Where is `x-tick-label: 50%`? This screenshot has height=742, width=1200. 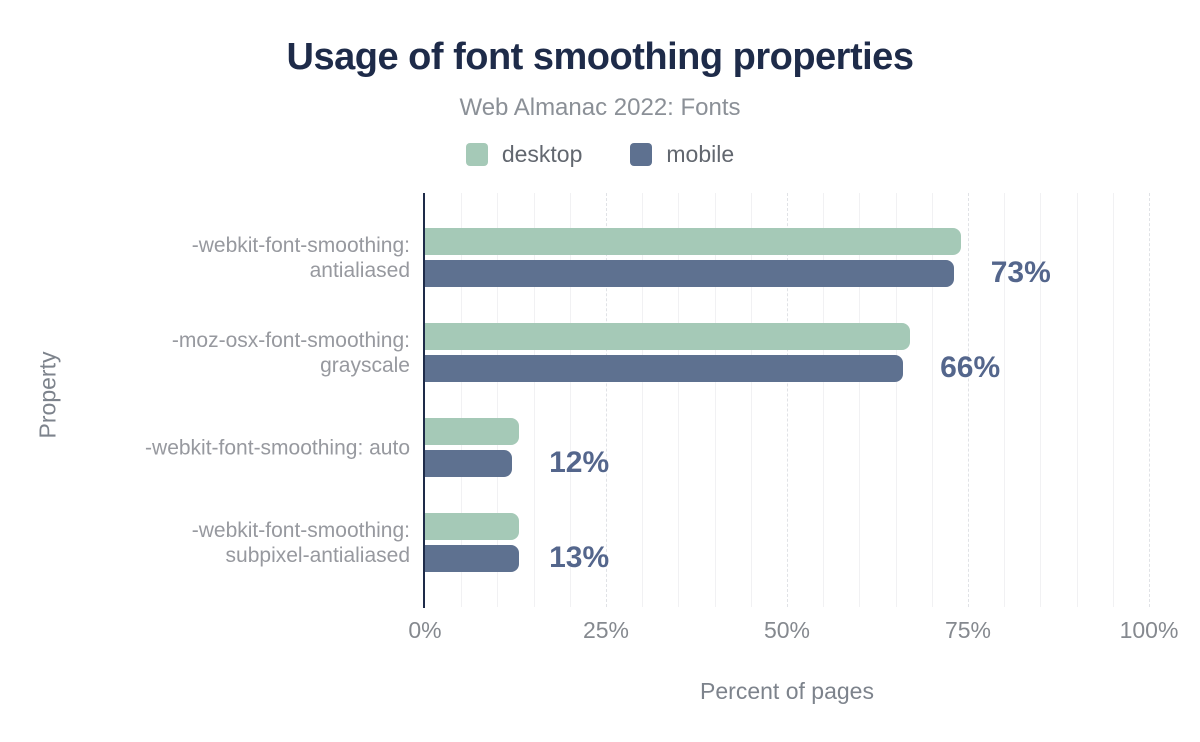
x-tick-label: 50% is located at coordinates (787, 630).